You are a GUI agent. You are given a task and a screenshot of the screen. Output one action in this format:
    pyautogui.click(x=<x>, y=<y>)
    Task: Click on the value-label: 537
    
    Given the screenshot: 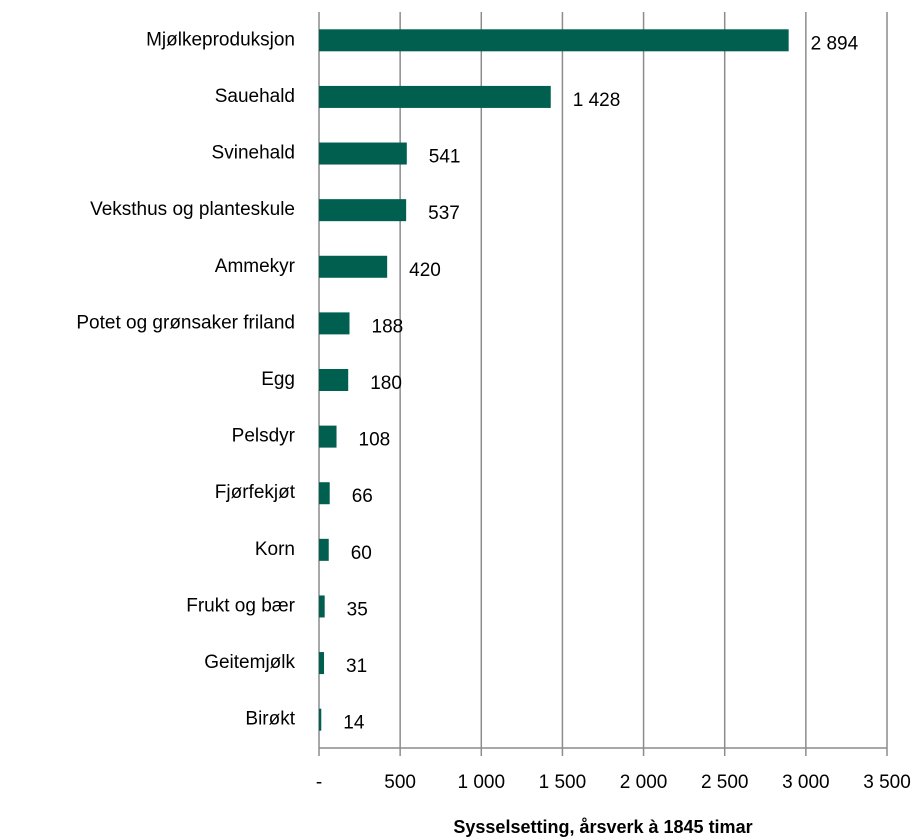 What is the action you would take?
    pyautogui.click(x=444, y=213)
    